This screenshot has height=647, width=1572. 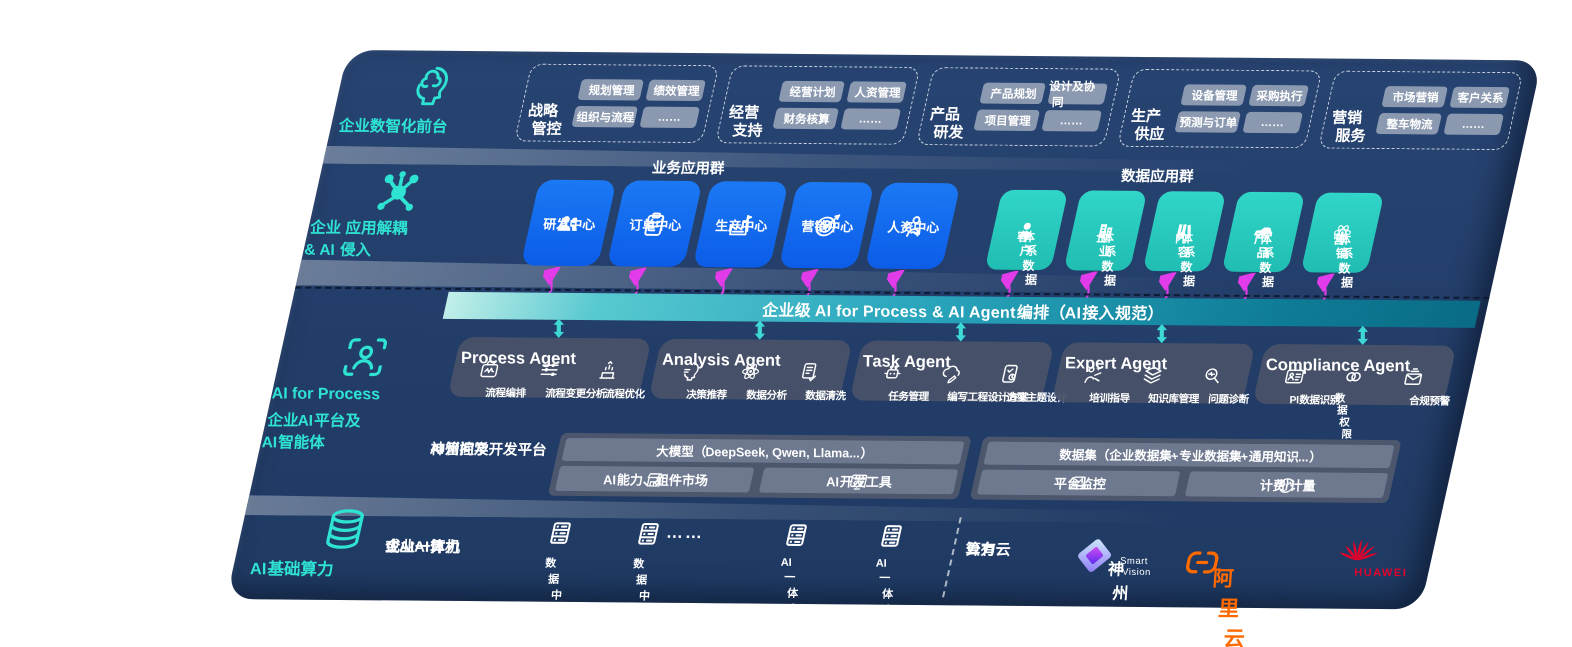 What do you see at coordinates (291, 569) in the screenshot?
I see `infra-label-text: AI基础算力` at bounding box center [291, 569].